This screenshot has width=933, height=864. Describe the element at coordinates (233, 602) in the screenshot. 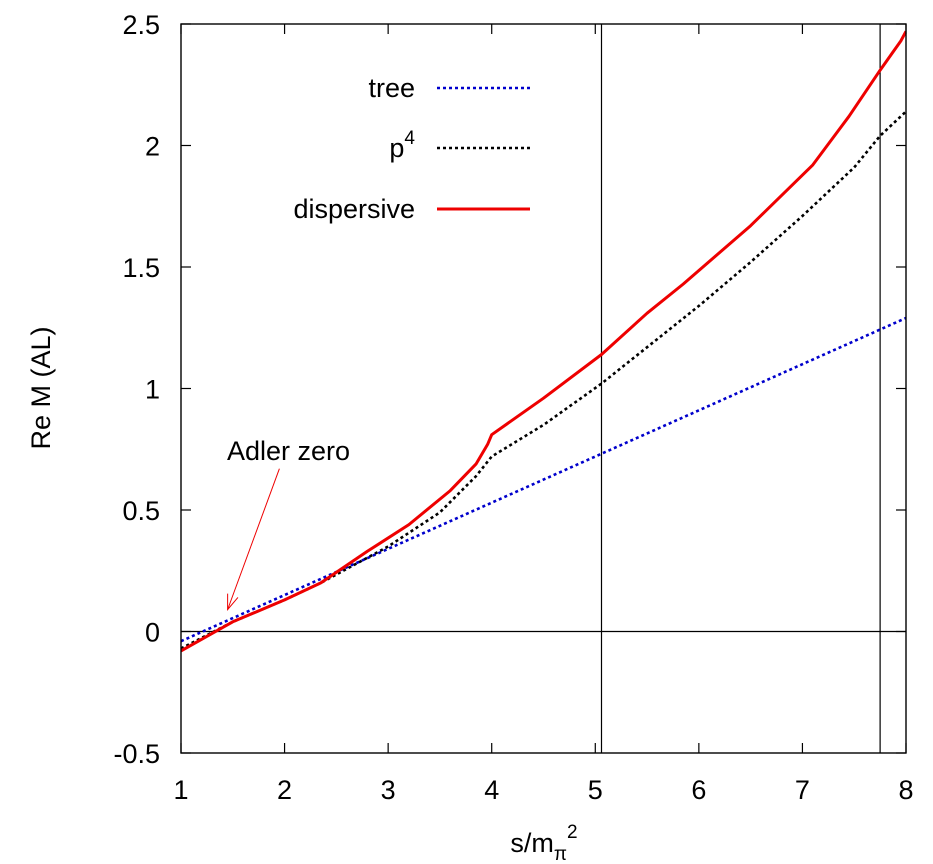

I see `annotation-arrowhead` at that location.